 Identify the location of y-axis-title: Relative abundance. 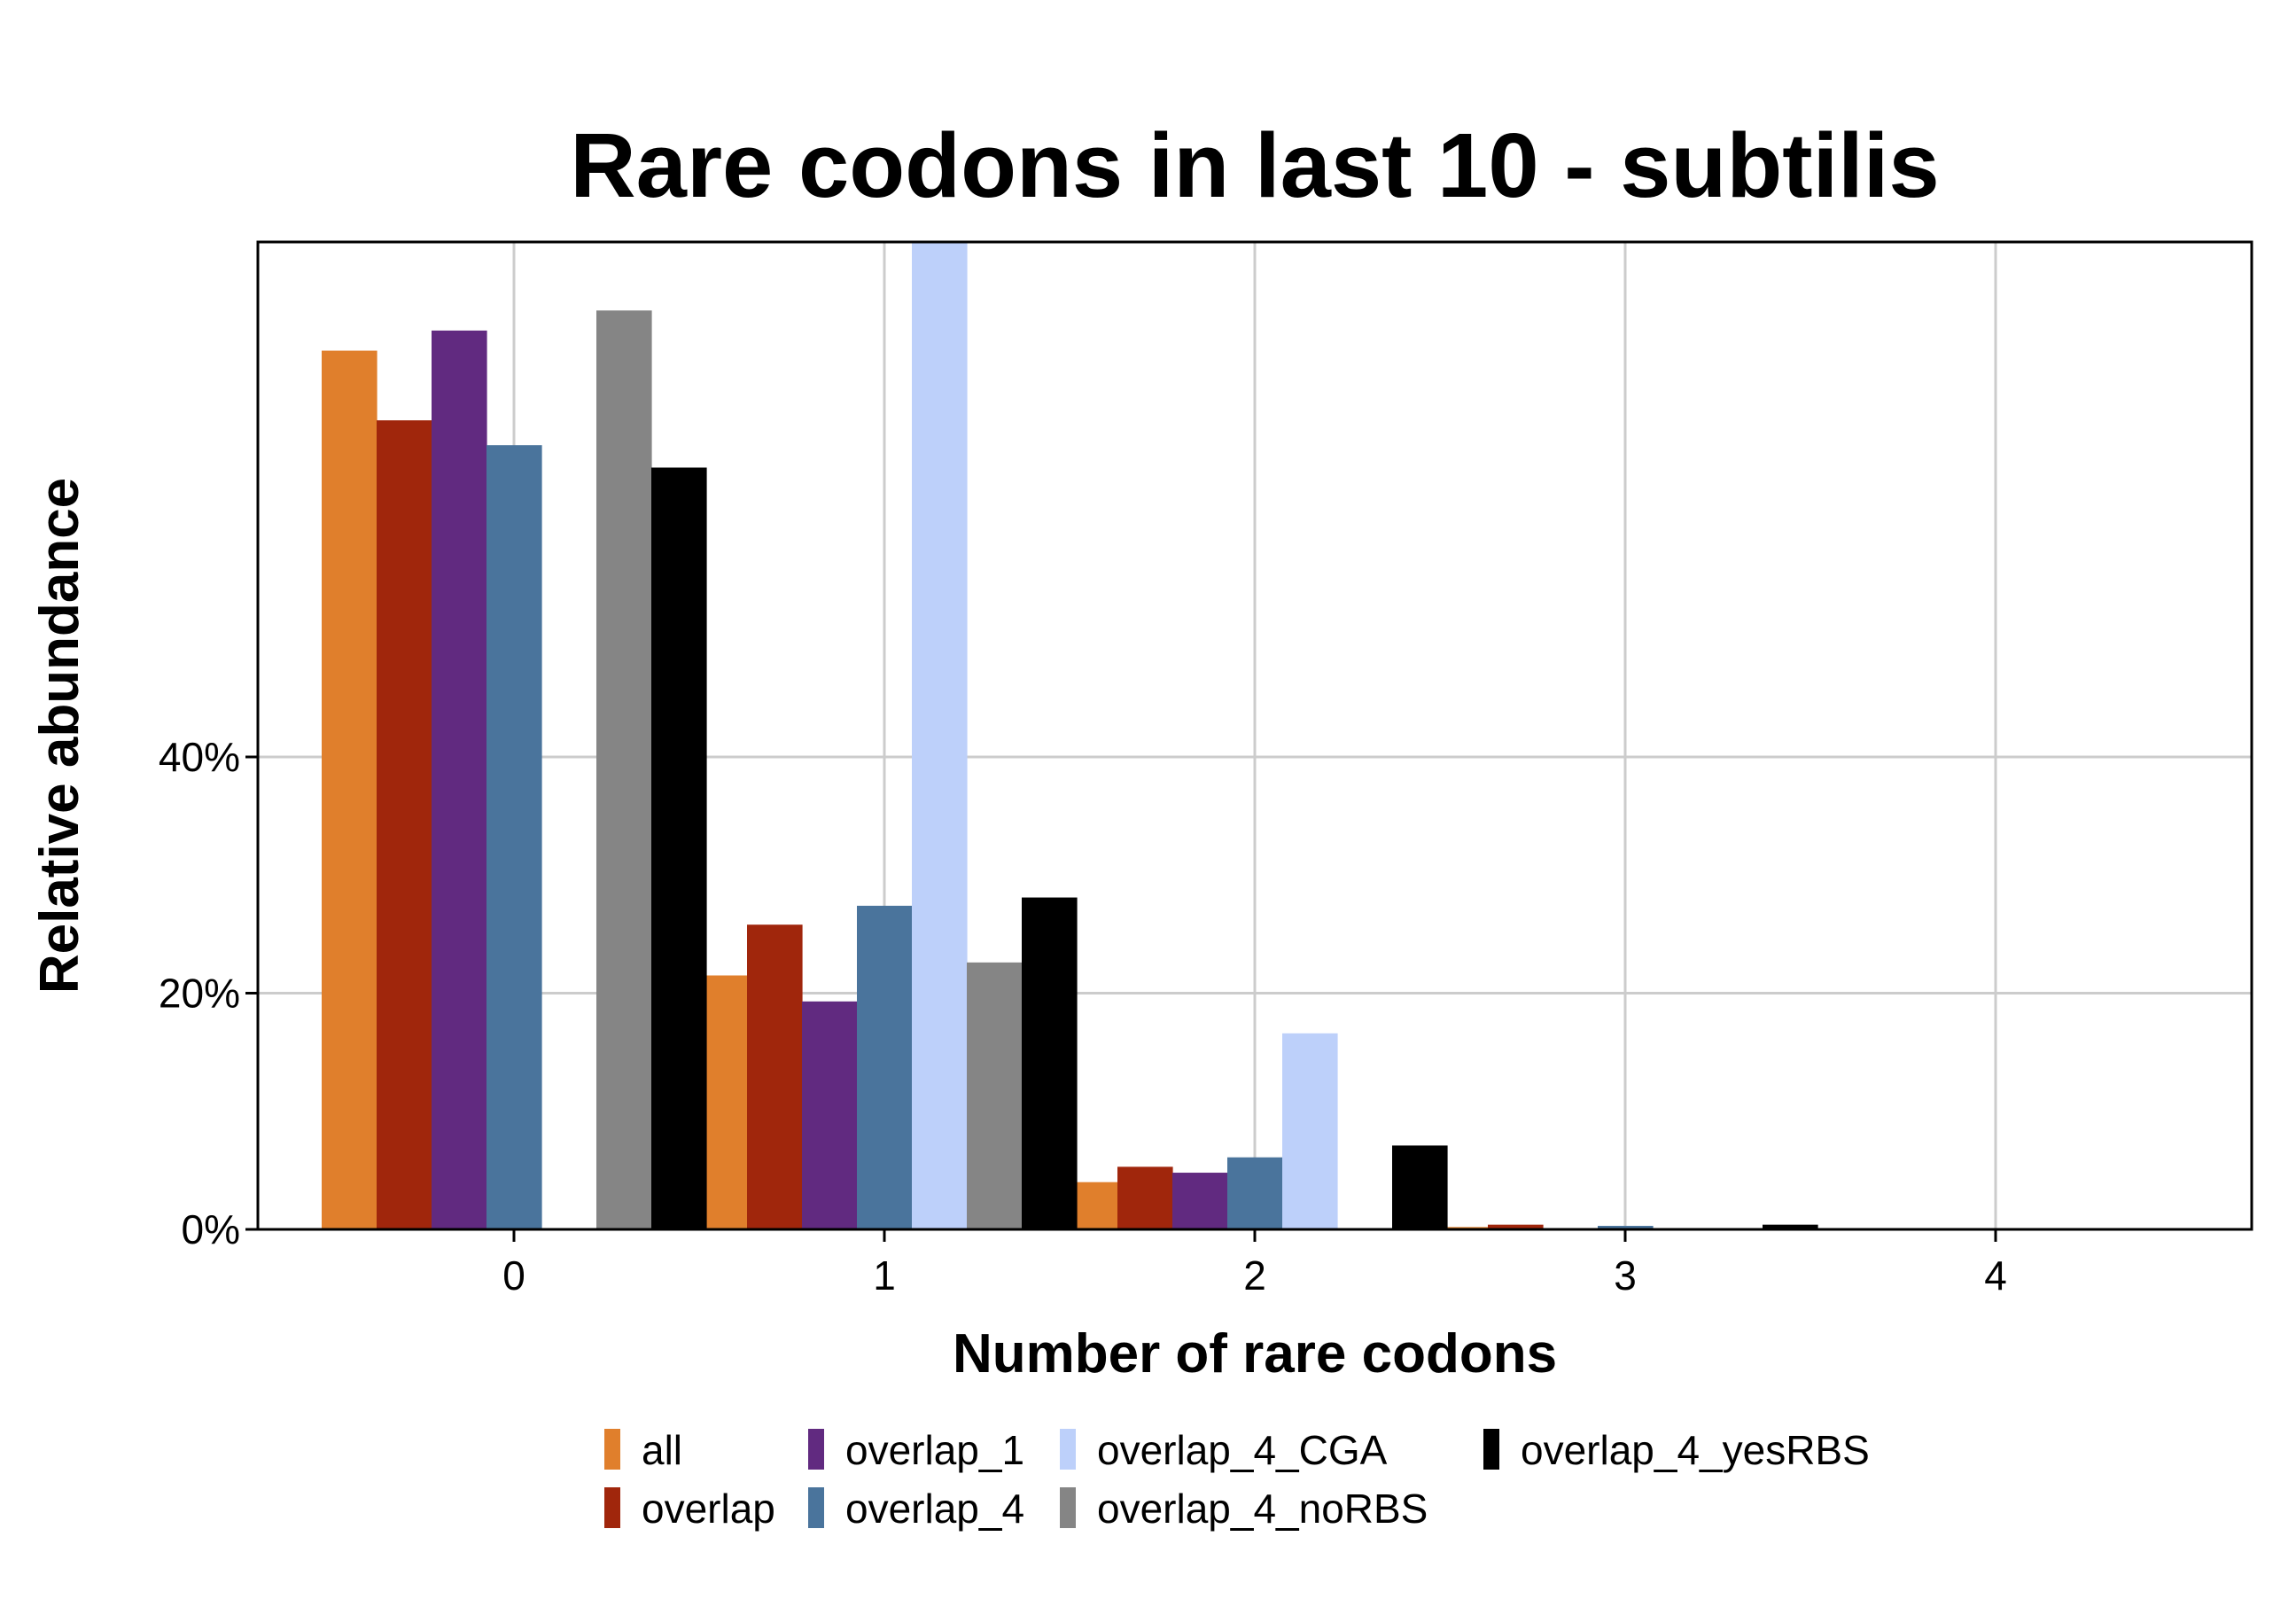
(59, 736).